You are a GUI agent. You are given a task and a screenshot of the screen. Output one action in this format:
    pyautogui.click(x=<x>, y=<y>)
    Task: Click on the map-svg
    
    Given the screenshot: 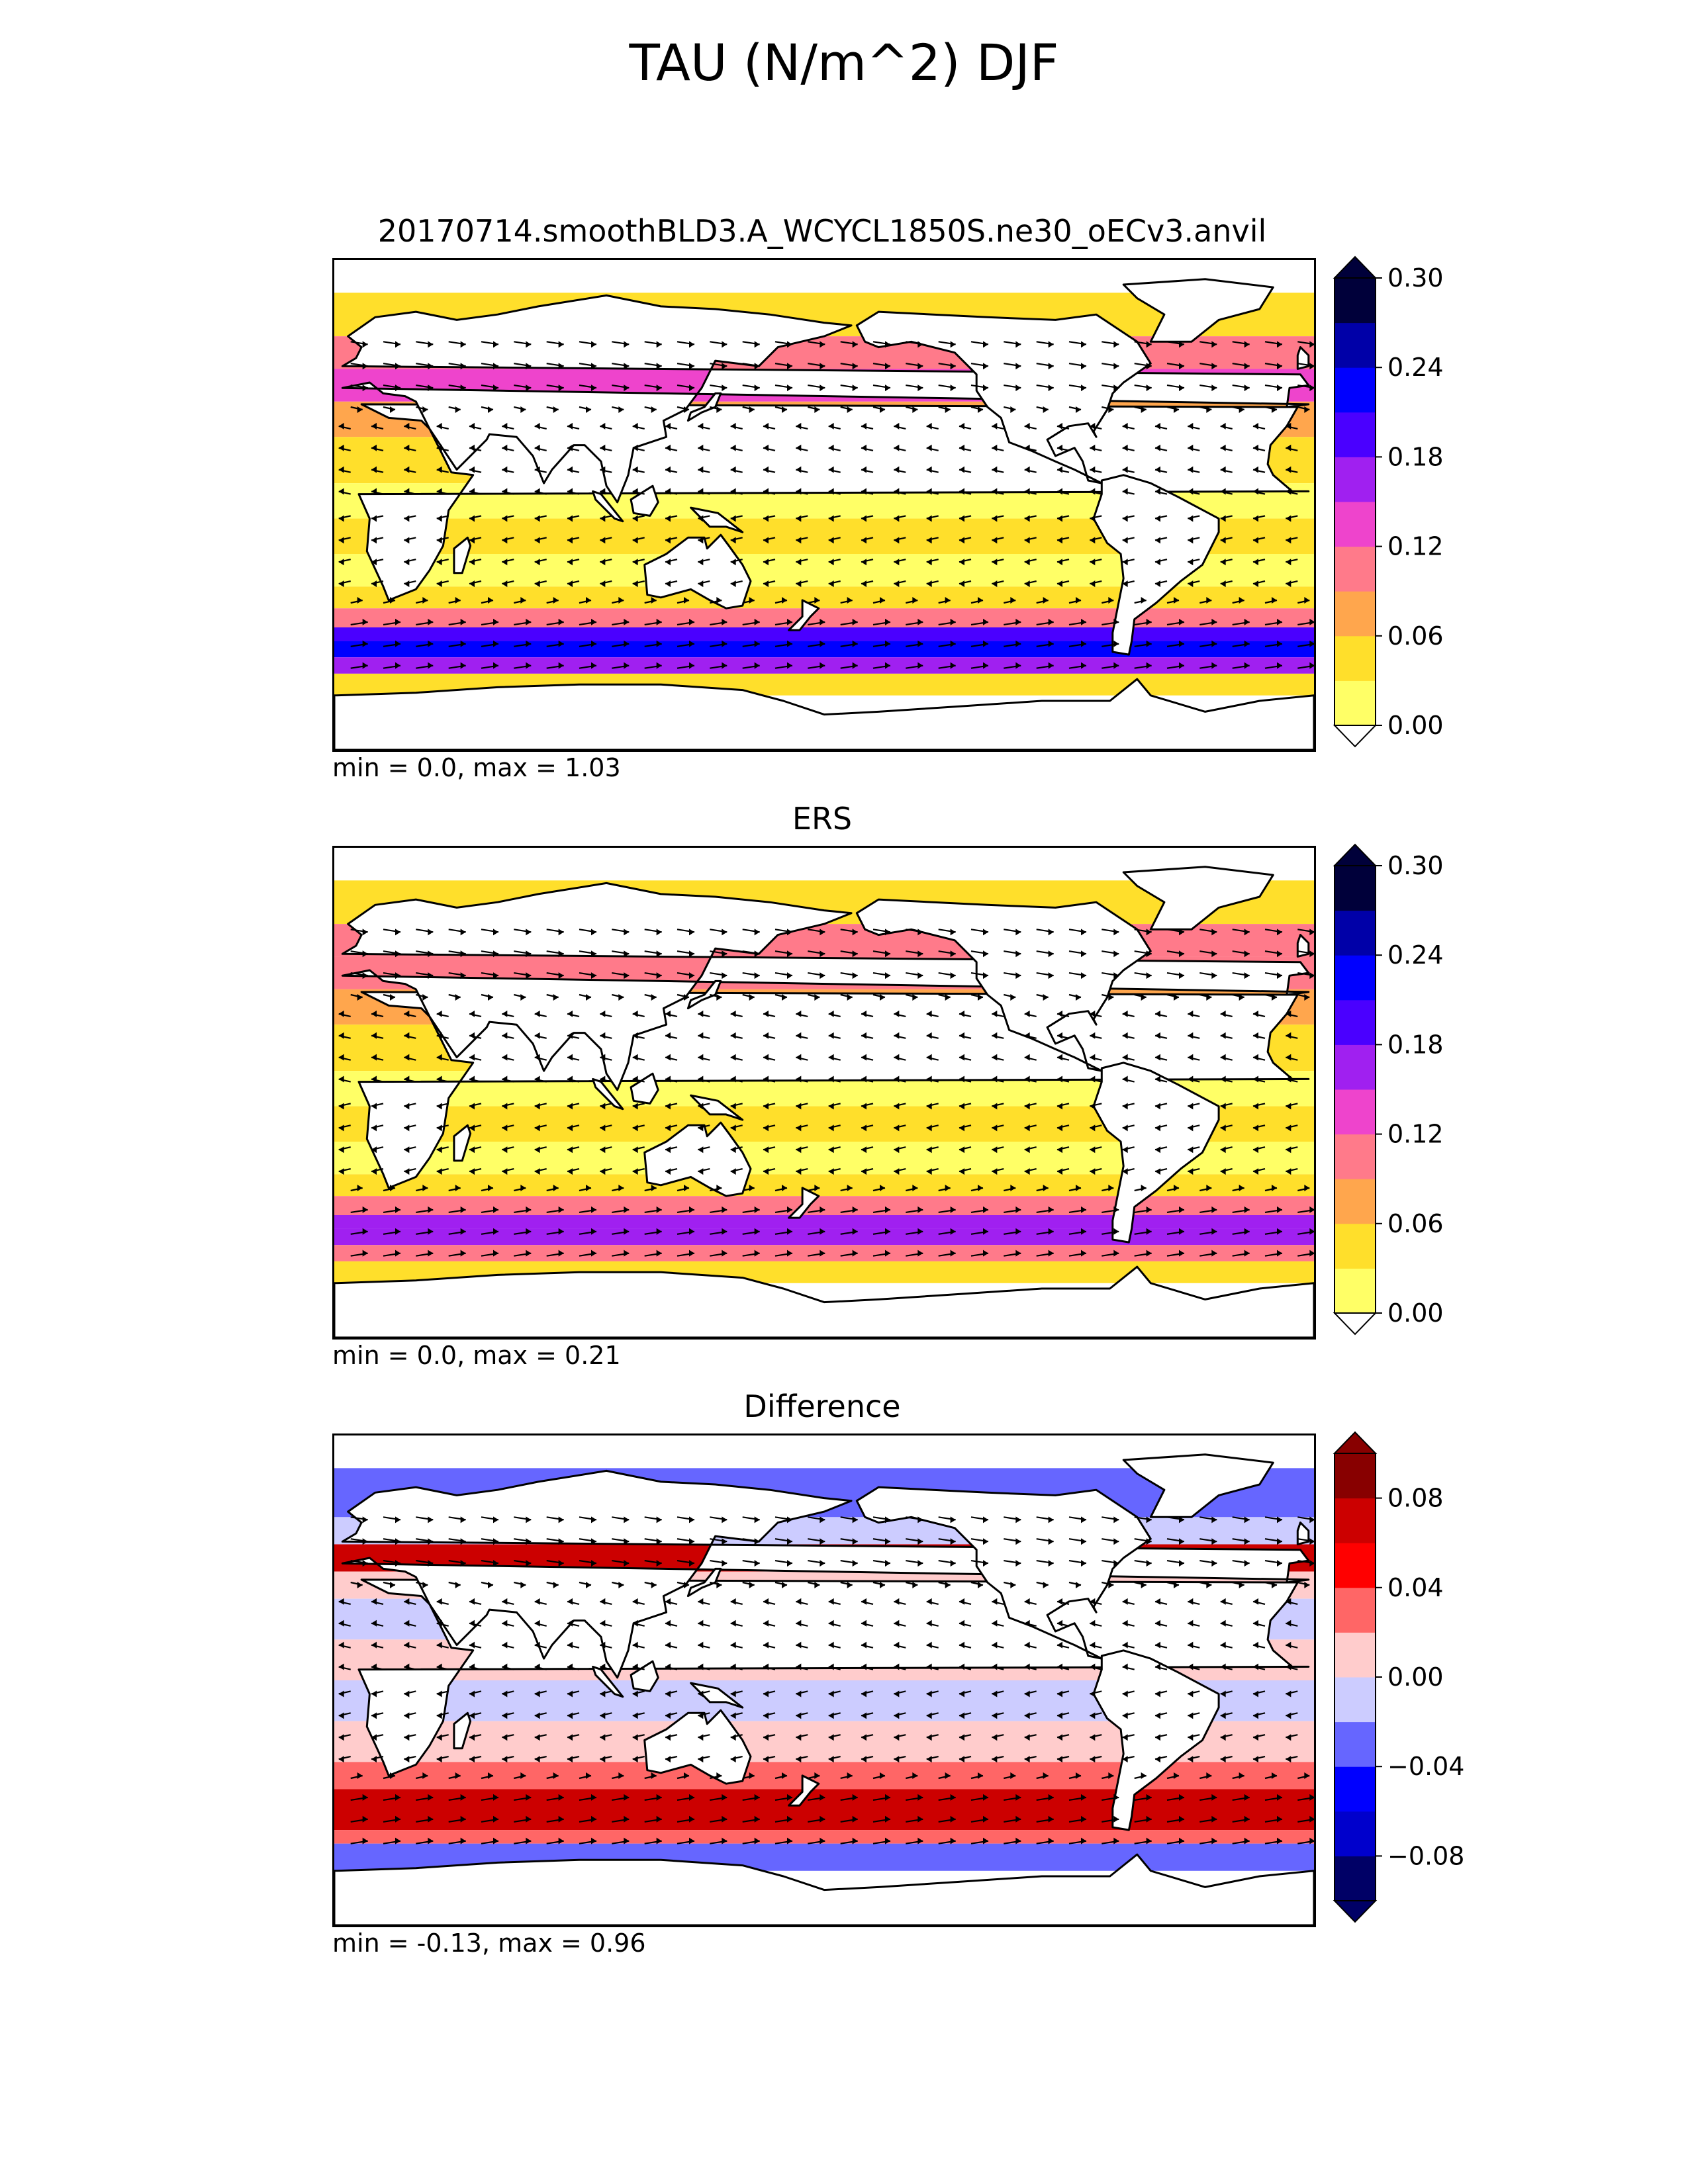 What is the action you would take?
    pyautogui.click(x=824, y=514)
    